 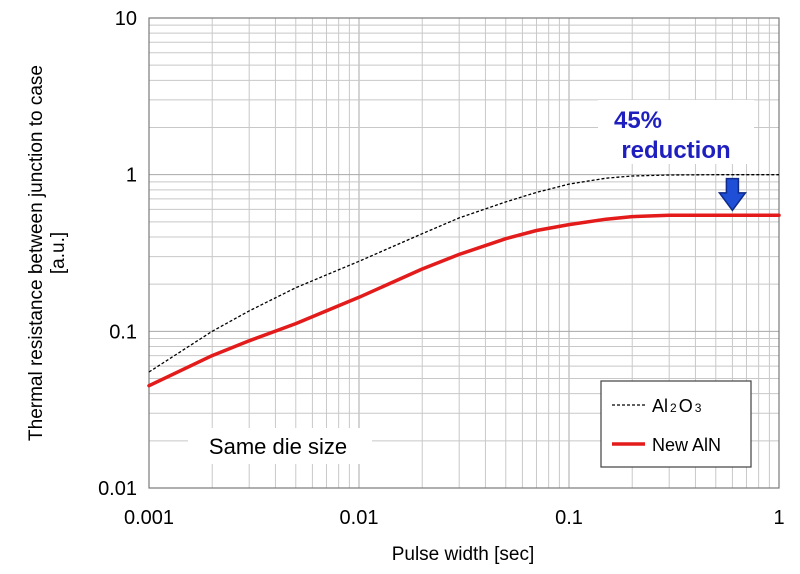 I want to click on y-tick-label: 1, so click(x=131, y=176).